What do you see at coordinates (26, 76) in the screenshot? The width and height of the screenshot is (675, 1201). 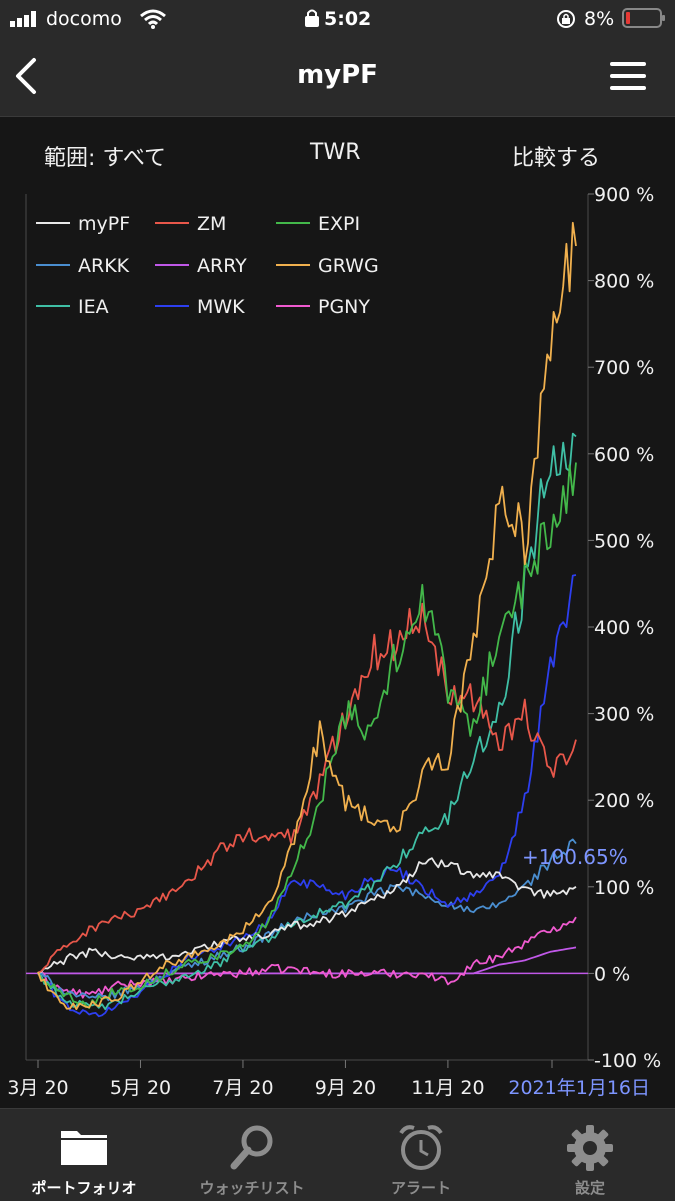 I see `back-chevron-icon` at bounding box center [26, 76].